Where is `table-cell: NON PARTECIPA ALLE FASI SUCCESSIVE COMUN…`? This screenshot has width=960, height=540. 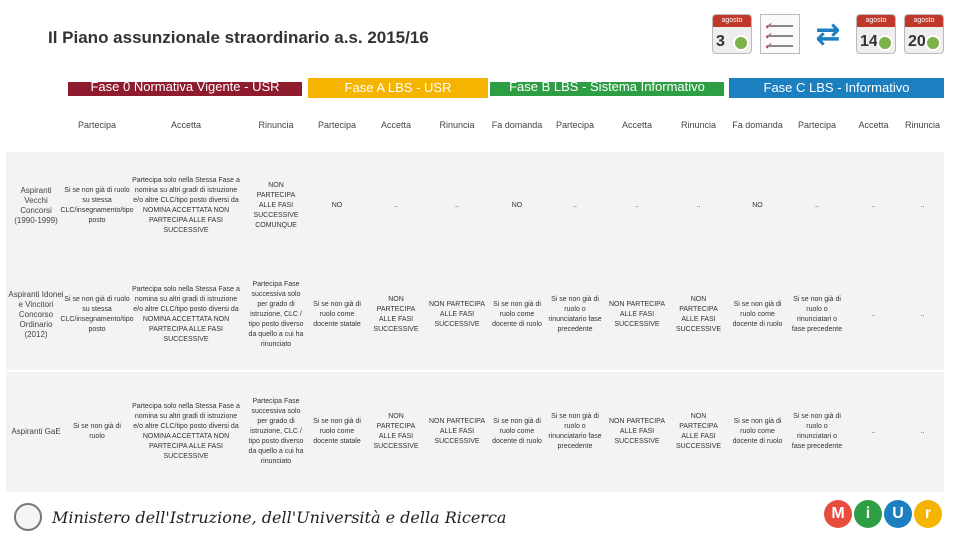
table-cell: NON PARTECIPA ALLE FASI SUCCESSIVE COMUN… is located at coordinates (276, 205).